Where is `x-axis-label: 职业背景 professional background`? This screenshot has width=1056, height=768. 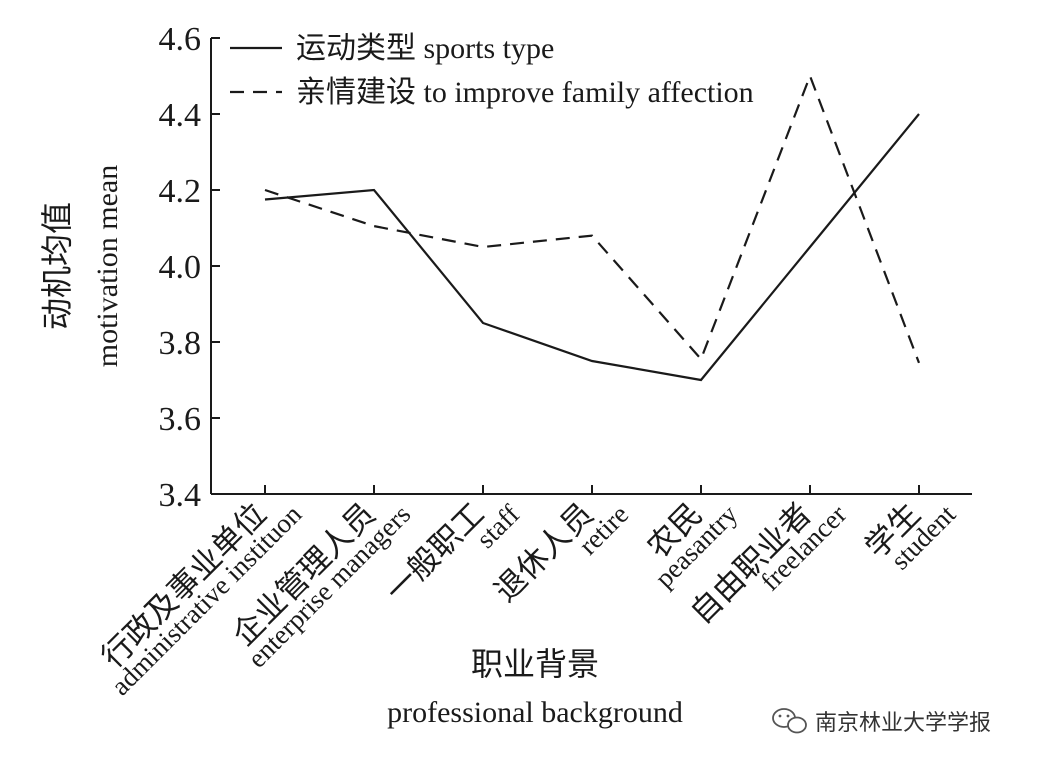 x-axis-label: 职业背景 professional background is located at coordinates (535, 687).